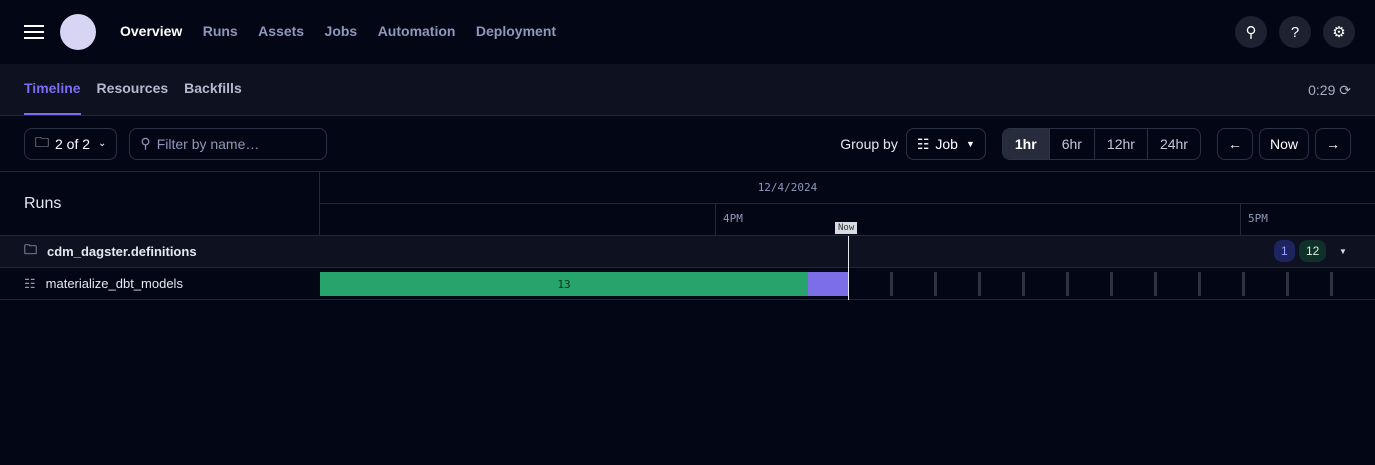  I want to click on now-marker: Now, so click(846, 228).